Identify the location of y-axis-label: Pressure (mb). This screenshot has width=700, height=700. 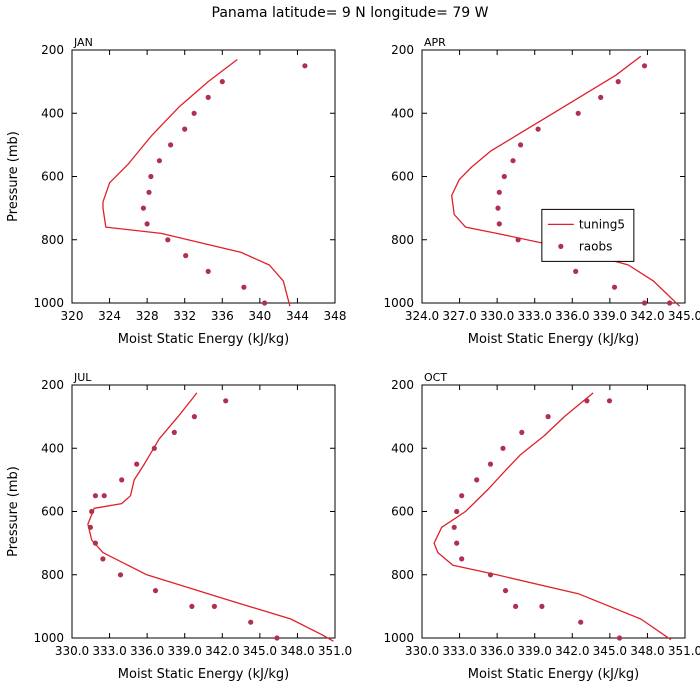
(13, 511).